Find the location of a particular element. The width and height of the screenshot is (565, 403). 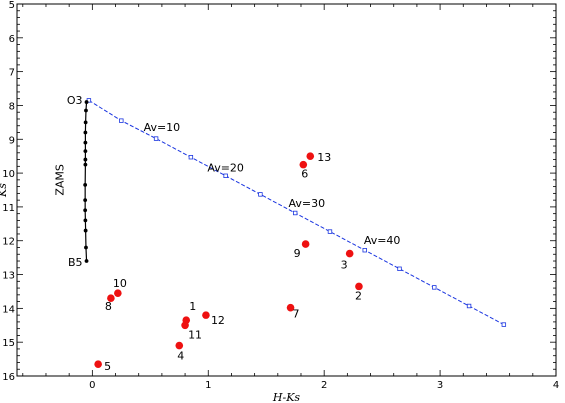

source-label: 10 is located at coordinates (120, 283).